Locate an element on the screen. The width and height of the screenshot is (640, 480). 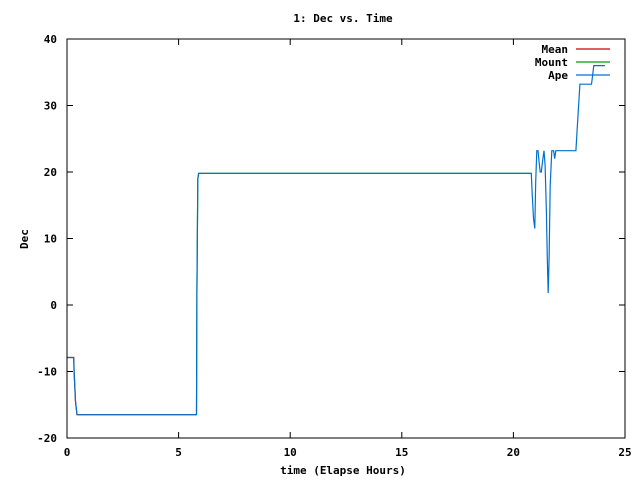
series-line-mean is located at coordinates (132, 386).